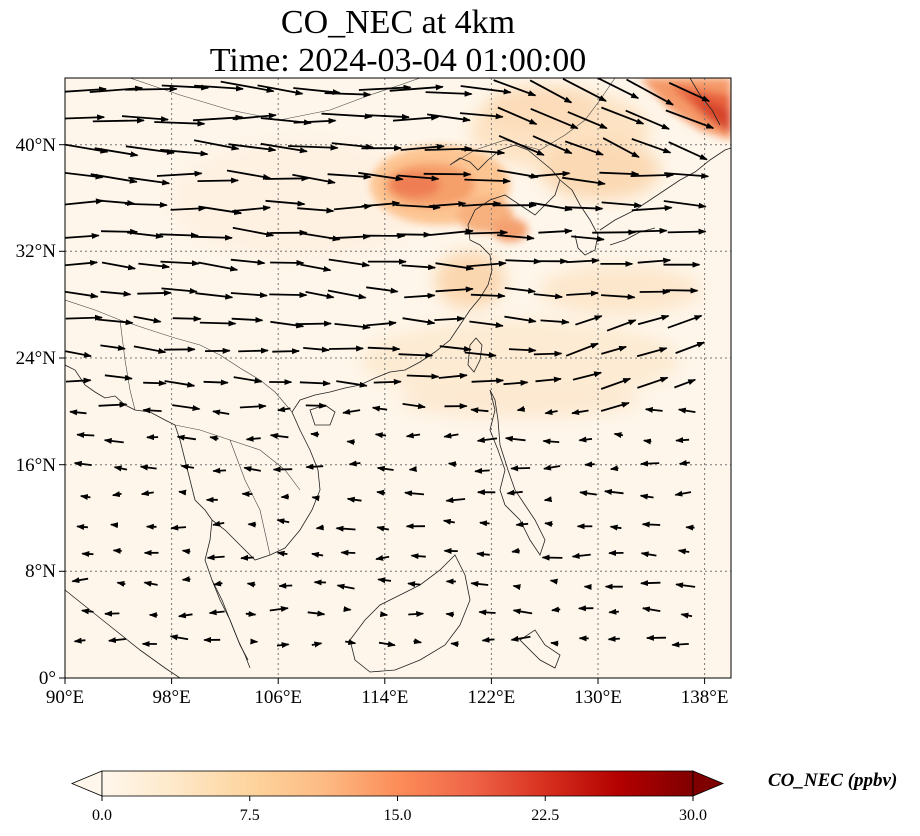 This screenshot has height=836, width=920. Describe the element at coordinates (579, 217) in the screenshot. I see `coastline-korea` at that location.